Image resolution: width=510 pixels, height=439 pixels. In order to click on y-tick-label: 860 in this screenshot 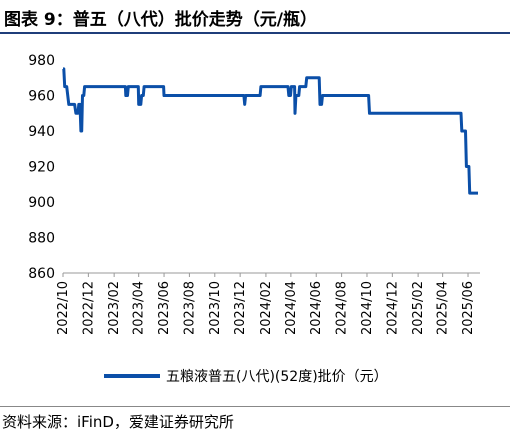, I will do `click(41, 274)`.